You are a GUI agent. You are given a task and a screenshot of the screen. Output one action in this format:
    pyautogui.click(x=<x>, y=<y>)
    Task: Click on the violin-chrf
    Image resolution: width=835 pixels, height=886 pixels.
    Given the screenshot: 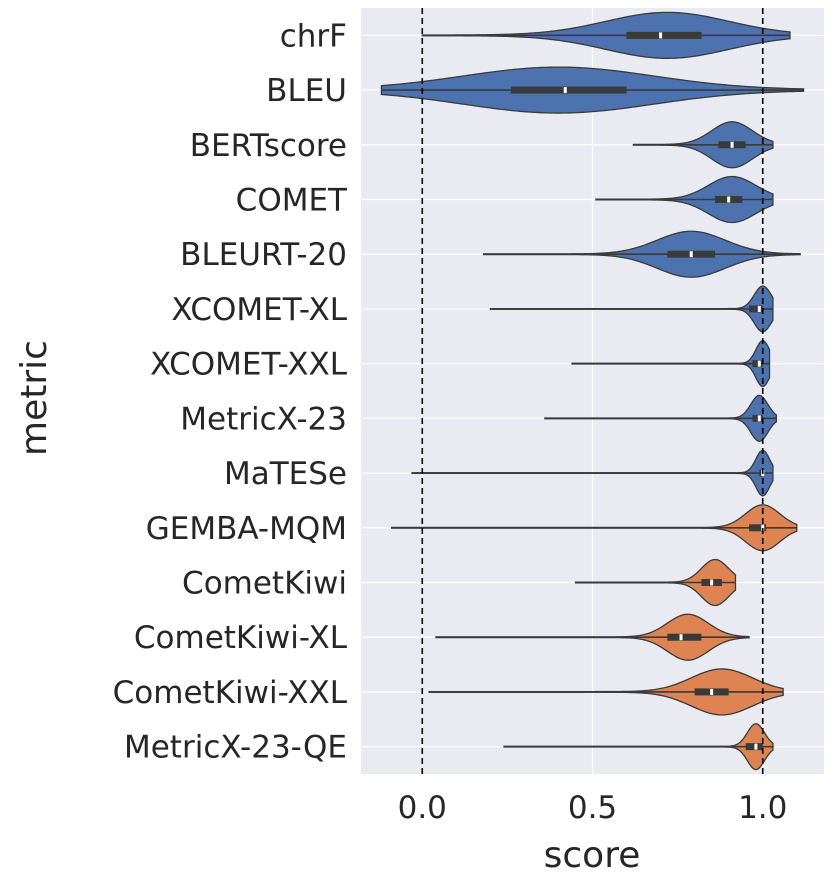 What is the action you would take?
    pyautogui.click(x=606, y=35)
    